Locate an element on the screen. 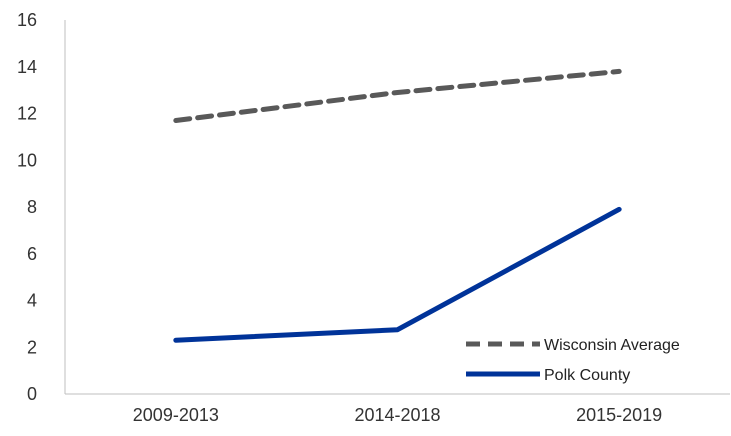 This screenshot has height=436, width=731. y-tick-label: 10 is located at coordinates (27, 160).